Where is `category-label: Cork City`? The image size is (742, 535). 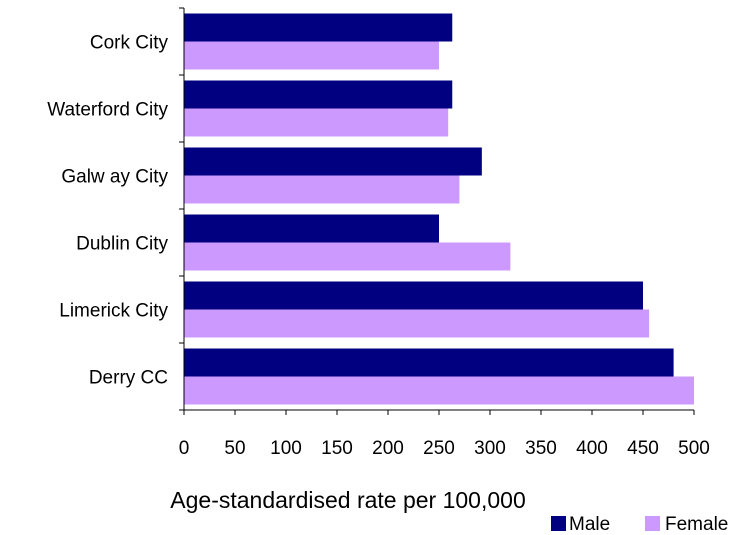 category-label: Cork City is located at coordinates (129, 43).